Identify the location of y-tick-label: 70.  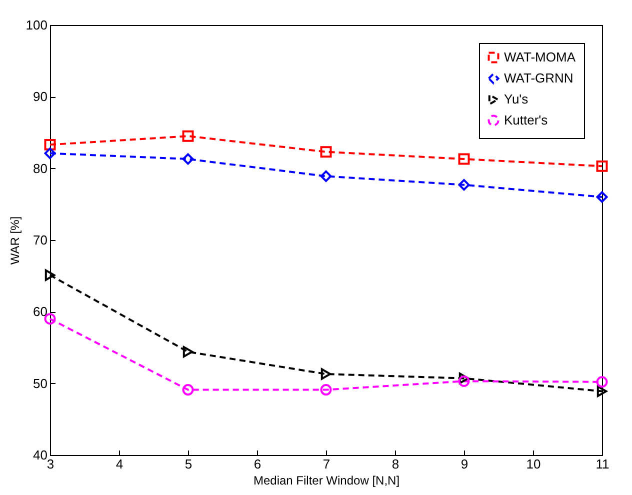
(40, 240).